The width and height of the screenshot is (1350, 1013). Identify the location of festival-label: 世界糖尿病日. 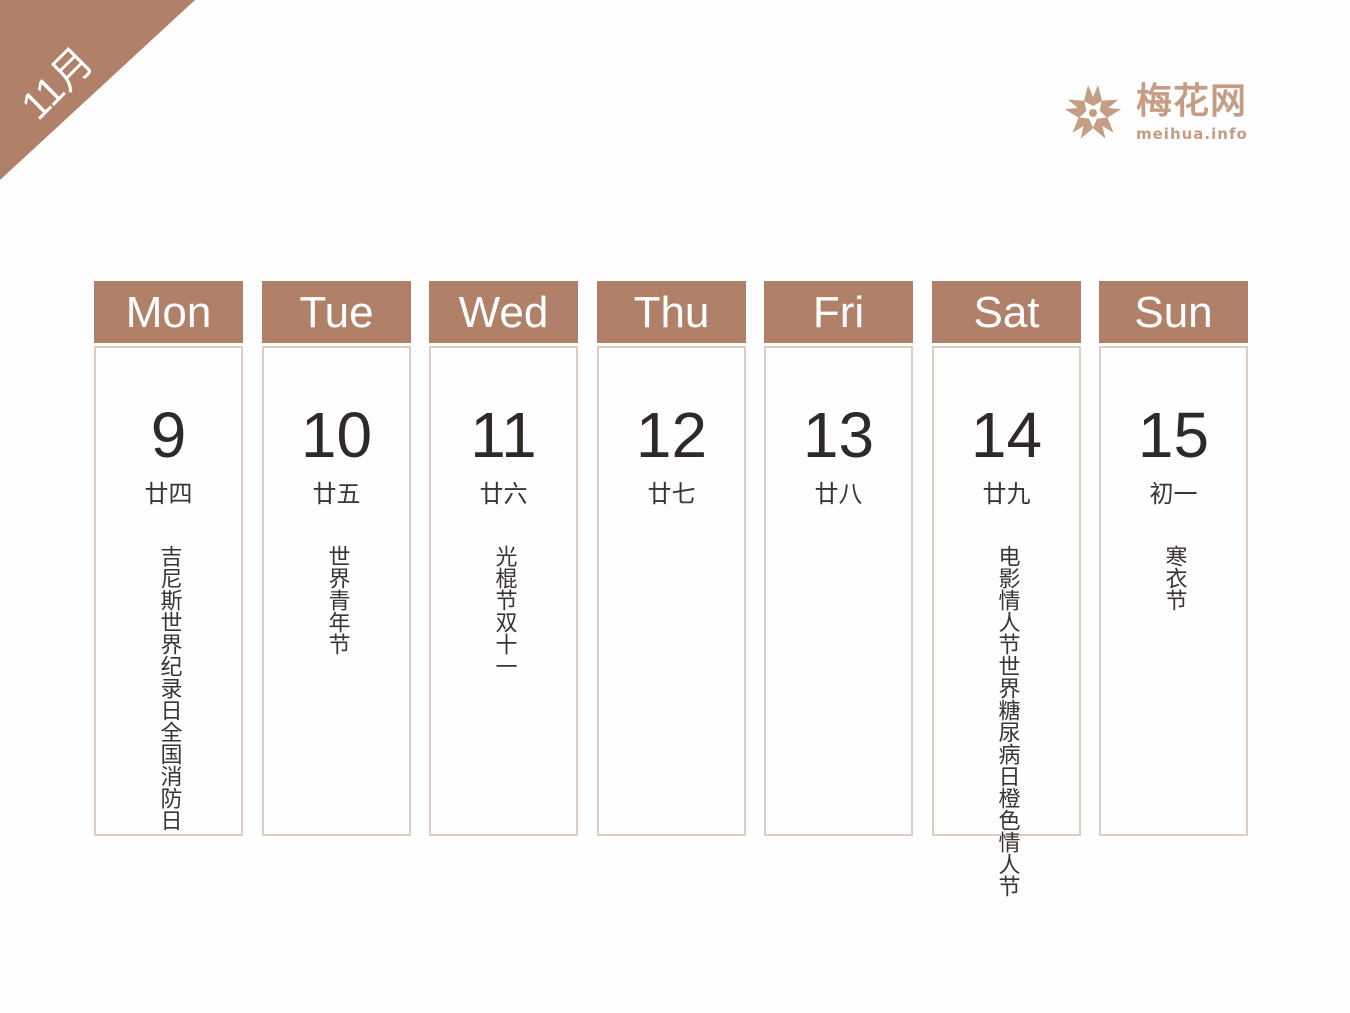
(1007, 721).